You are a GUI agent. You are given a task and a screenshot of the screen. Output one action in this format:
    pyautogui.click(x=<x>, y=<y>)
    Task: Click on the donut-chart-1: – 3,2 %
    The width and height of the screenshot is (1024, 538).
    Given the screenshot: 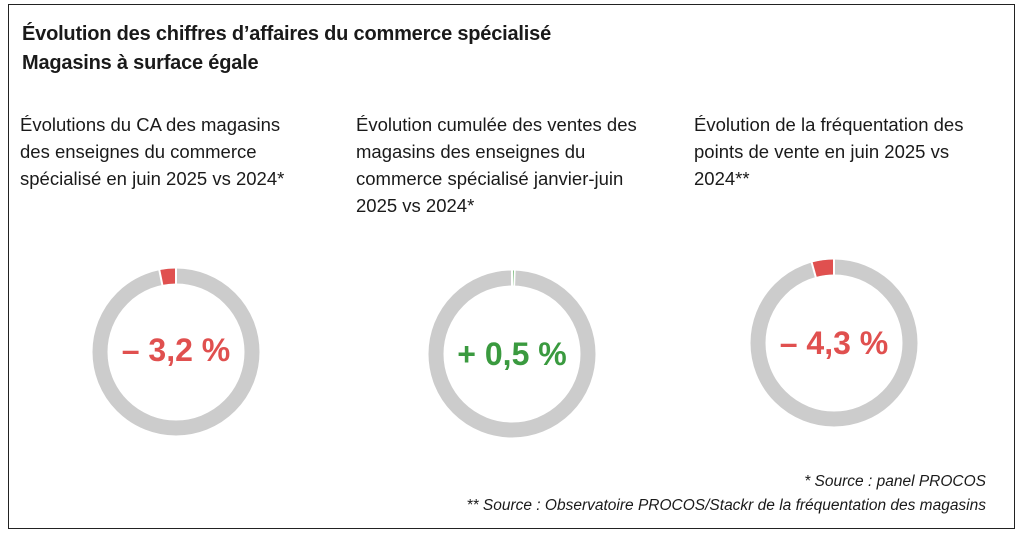 What is the action you would take?
    pyautogui.click(x=176, y=352)
    